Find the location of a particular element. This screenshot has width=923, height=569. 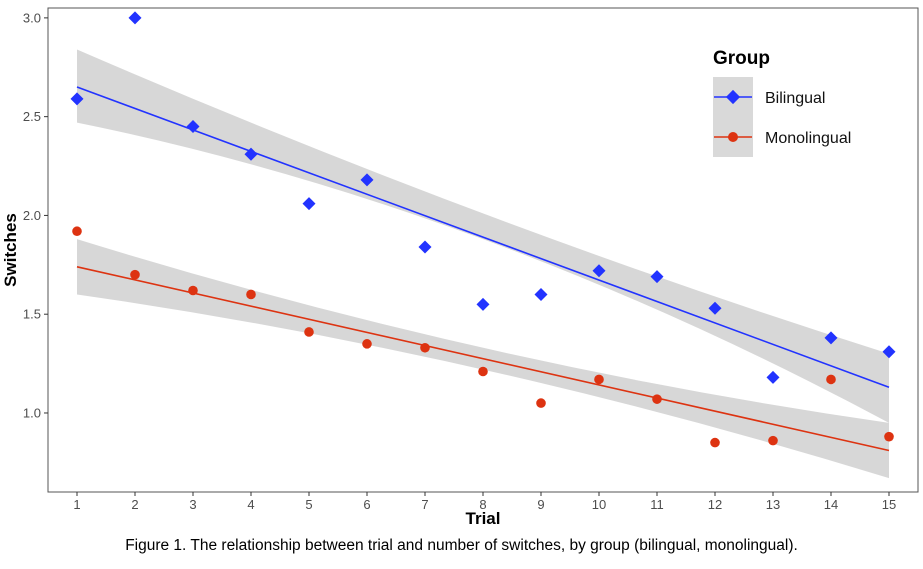

legend-label-bilingual: Bilingual is located at coordinates (795, 98).